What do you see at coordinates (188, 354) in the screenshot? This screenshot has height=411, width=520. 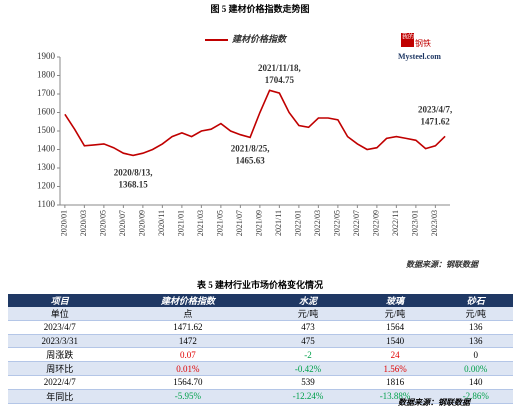 I see `cell: 0.07` at bounding box center [188, 354].